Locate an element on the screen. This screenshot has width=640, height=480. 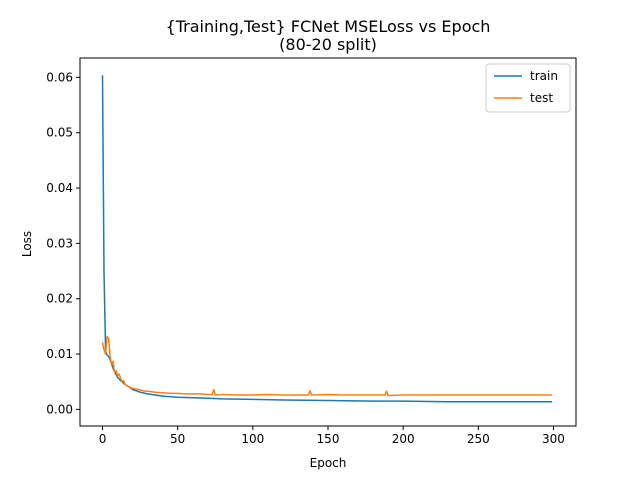
x-tick-label: 250 is located at coordinates (478, 439).